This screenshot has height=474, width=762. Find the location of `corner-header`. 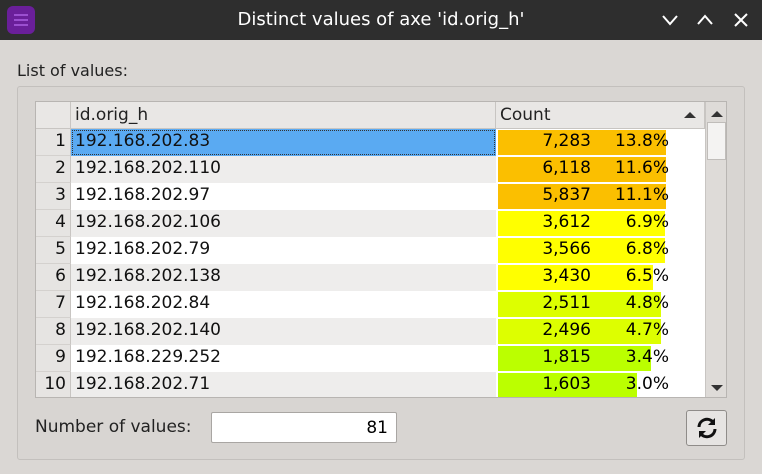

corner-header is located at coordinates (53, 115).